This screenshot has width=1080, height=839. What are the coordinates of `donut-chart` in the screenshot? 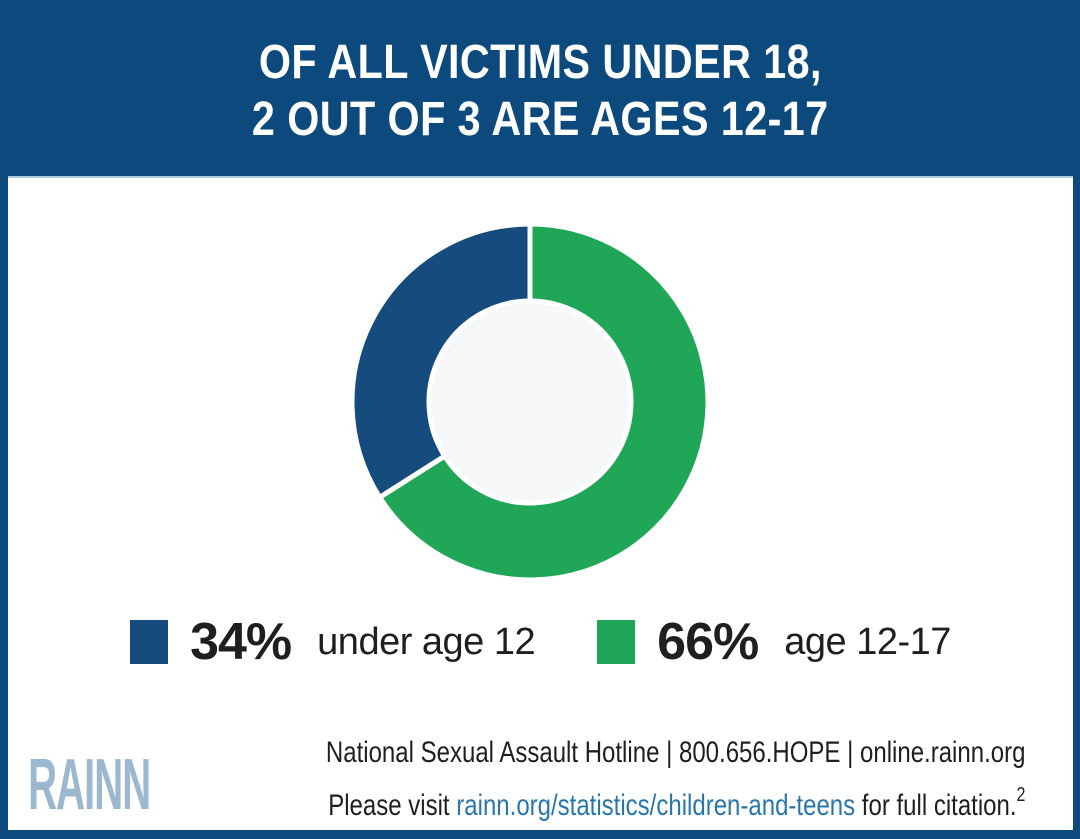 It's located at (530, 402).